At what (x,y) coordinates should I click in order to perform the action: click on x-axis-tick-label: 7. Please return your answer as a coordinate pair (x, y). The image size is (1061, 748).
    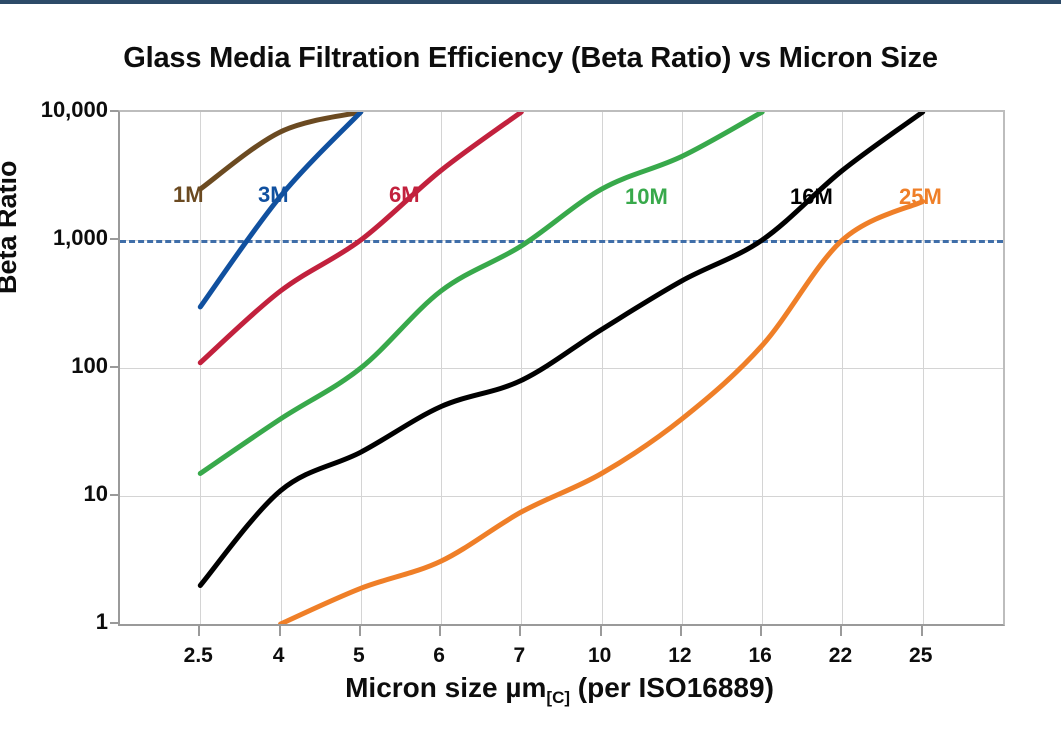
    Looking at the image, I should click on (519, 655).